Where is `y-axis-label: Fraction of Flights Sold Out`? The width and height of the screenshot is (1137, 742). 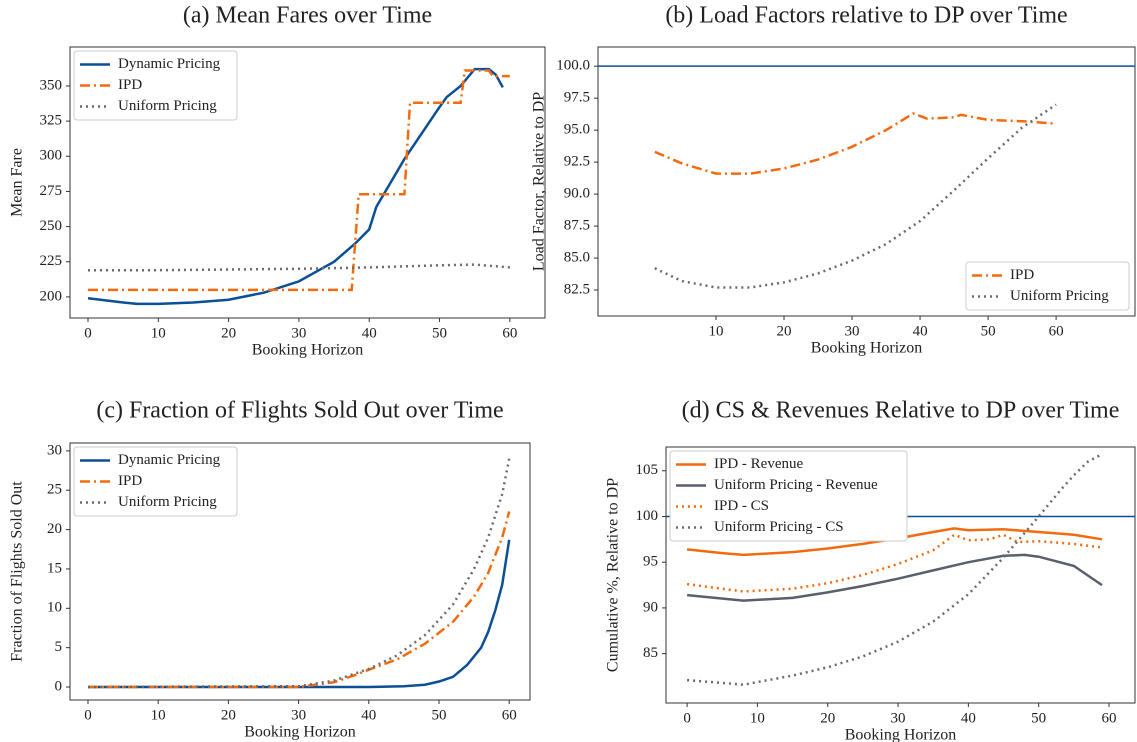
y-axis-label: Fraction of Flights Sold Out is located at coordinates (17, 571).